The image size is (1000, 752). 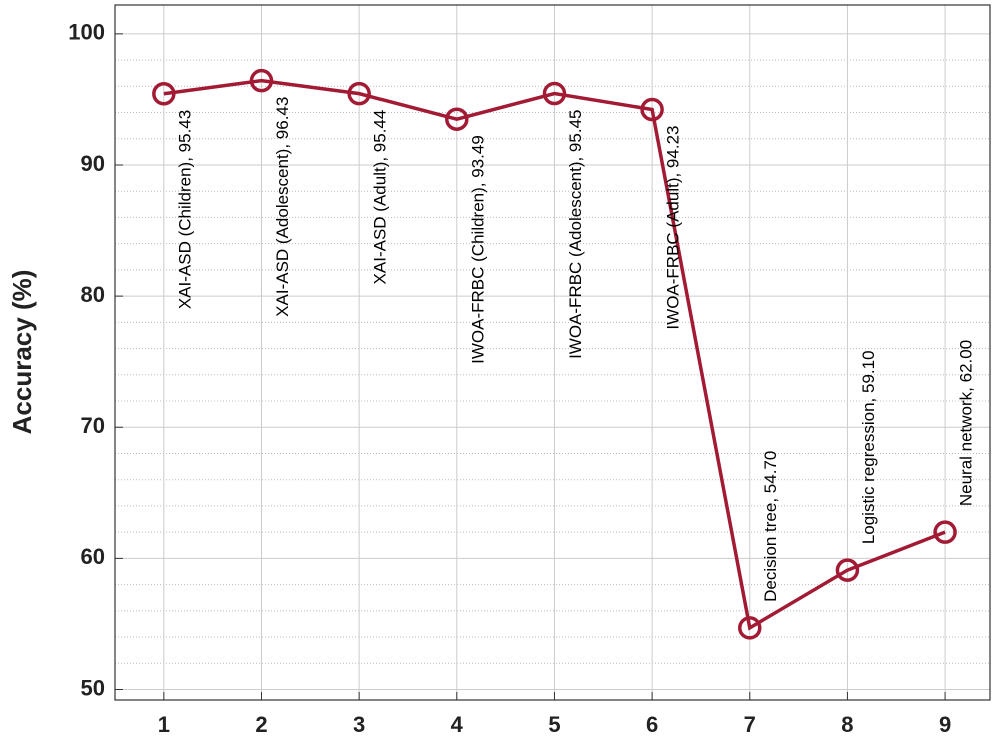 What do you see at coordinates (22, 352) in the screenshot?
I see `y-axis-label: Accuracy (%)` at bounding box center [22, 352].